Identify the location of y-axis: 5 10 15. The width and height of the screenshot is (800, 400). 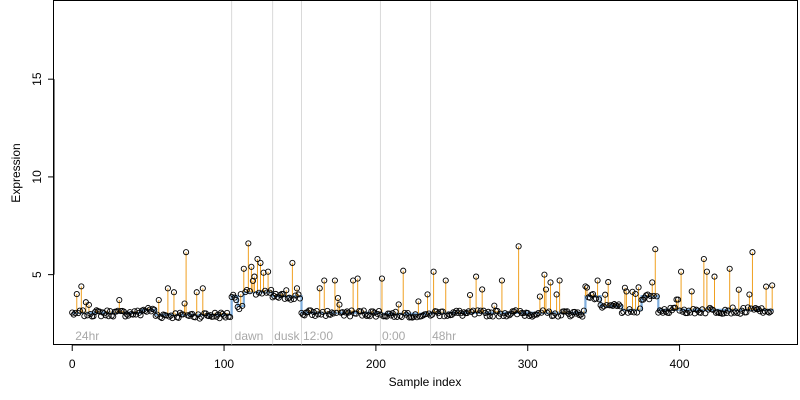
(42, 175).